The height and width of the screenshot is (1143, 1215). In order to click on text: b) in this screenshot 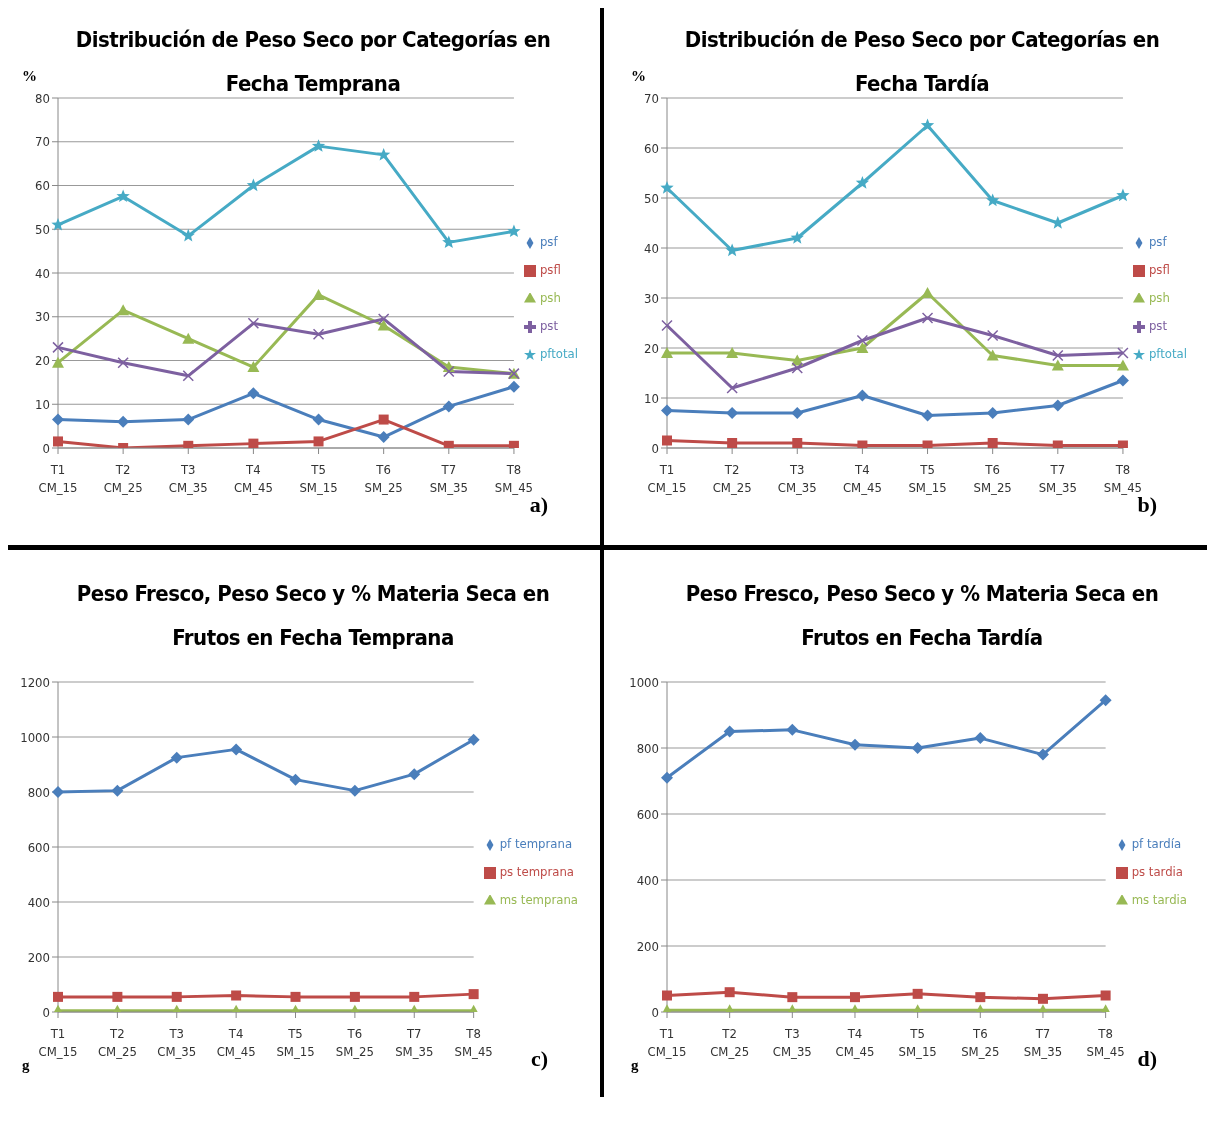, I will do `click(1147, 505)`.